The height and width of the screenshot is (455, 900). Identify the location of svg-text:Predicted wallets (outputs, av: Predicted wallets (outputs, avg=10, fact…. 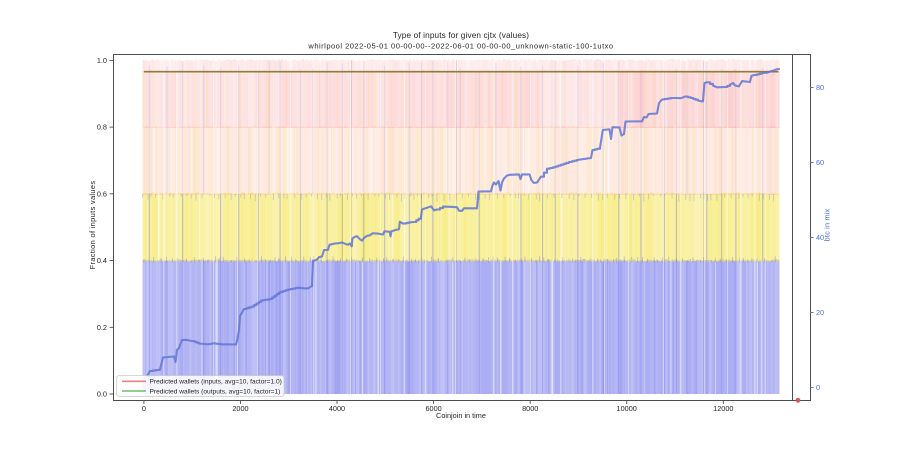
(215, 391).